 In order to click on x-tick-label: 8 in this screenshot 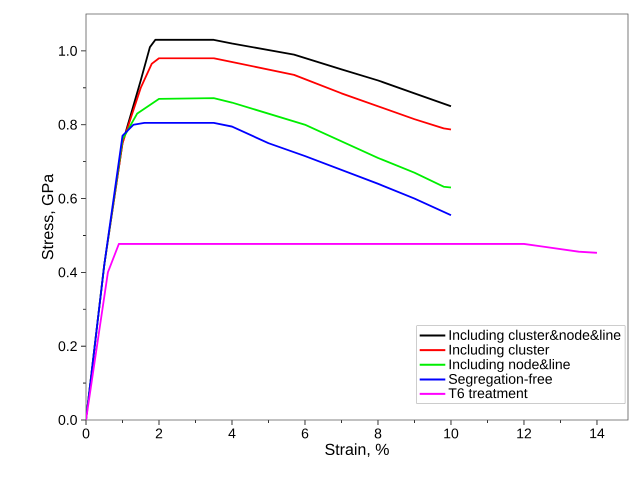, I will do `click(378, 433)`.